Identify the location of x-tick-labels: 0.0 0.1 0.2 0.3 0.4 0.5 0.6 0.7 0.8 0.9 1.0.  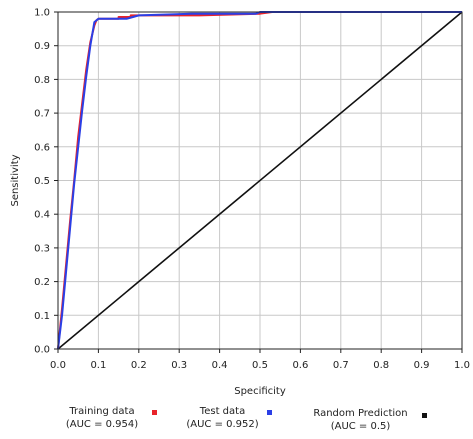
(260, 360).